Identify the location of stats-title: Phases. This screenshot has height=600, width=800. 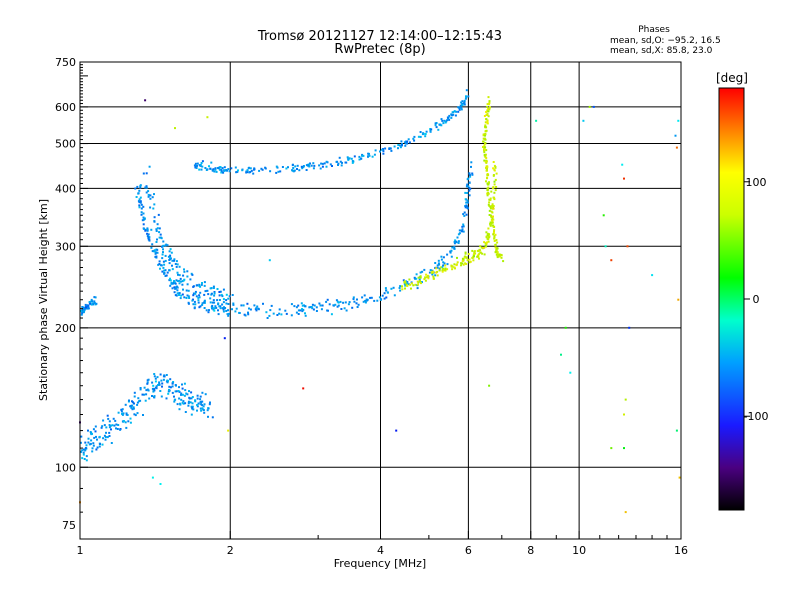
(654, 30).